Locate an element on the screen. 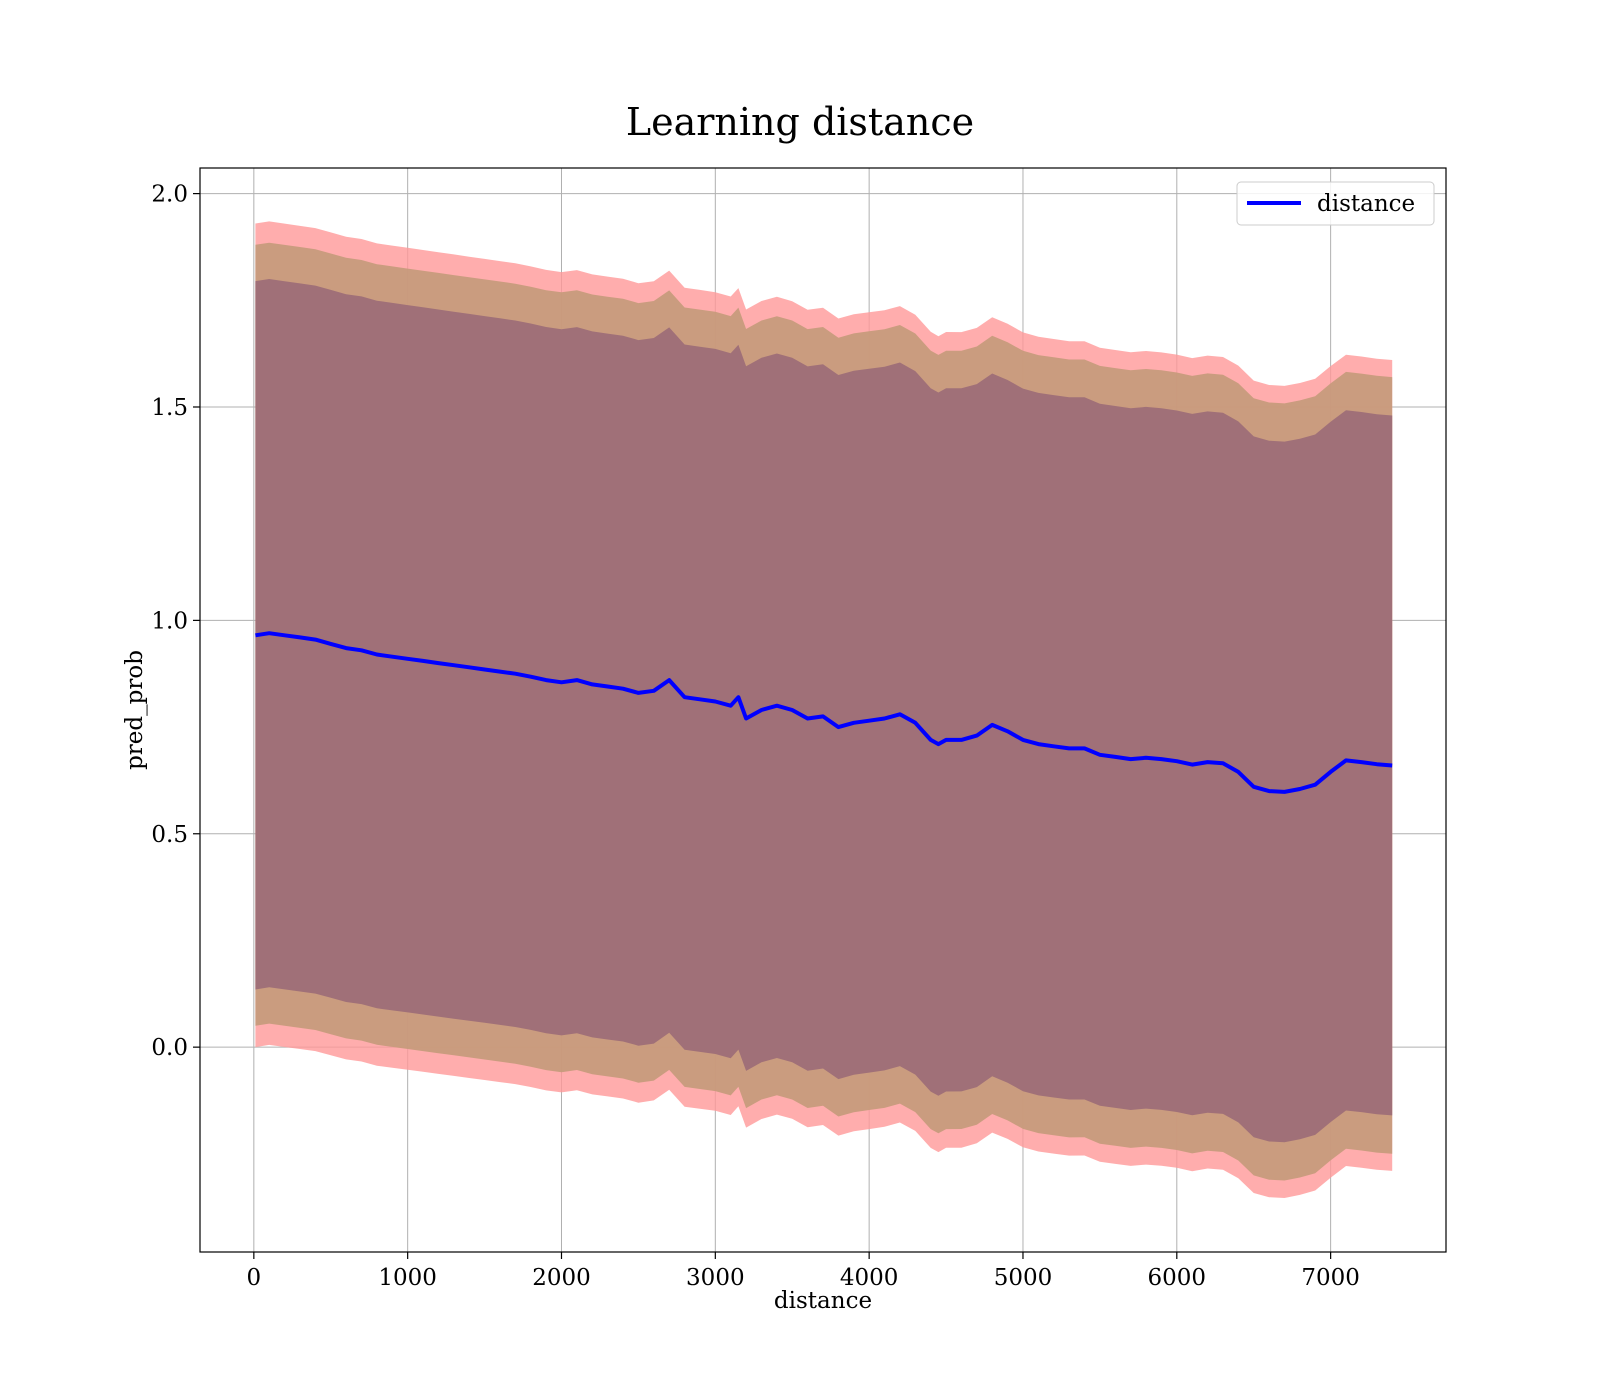  x-tick-label: 7000 is located at coordinates (1330, 1278).